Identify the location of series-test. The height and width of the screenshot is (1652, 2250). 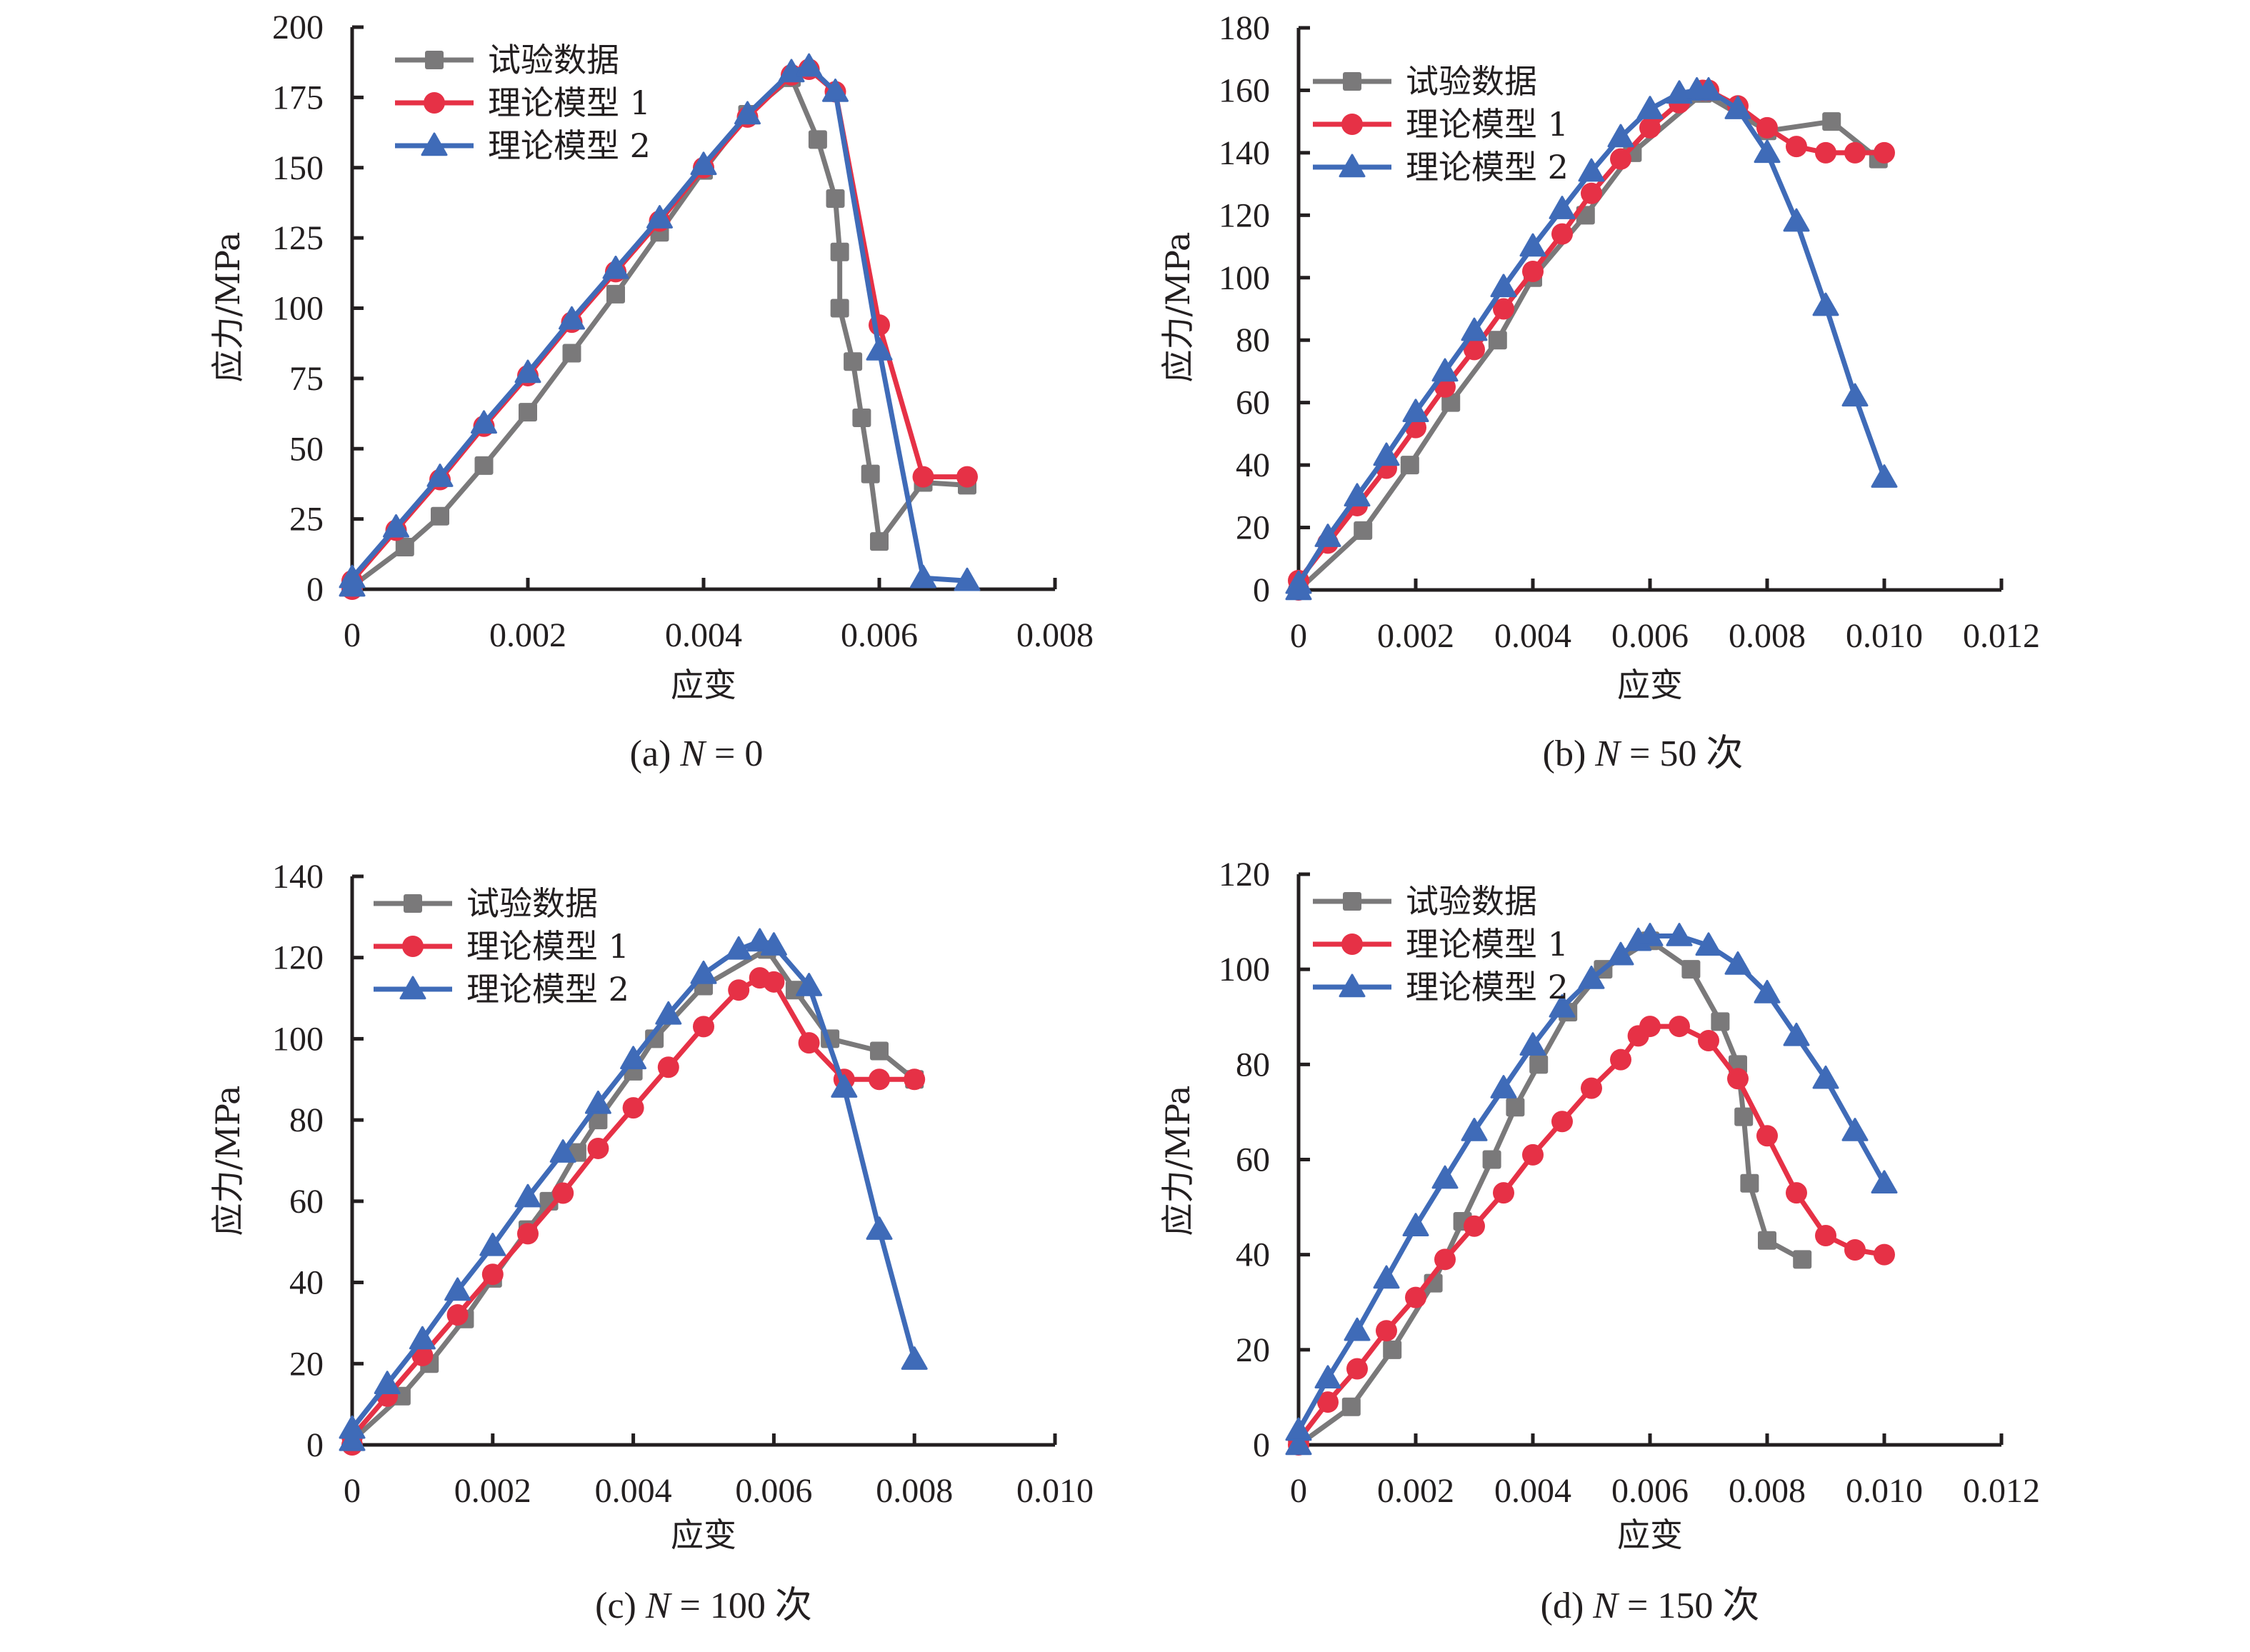
(1550, 1193).